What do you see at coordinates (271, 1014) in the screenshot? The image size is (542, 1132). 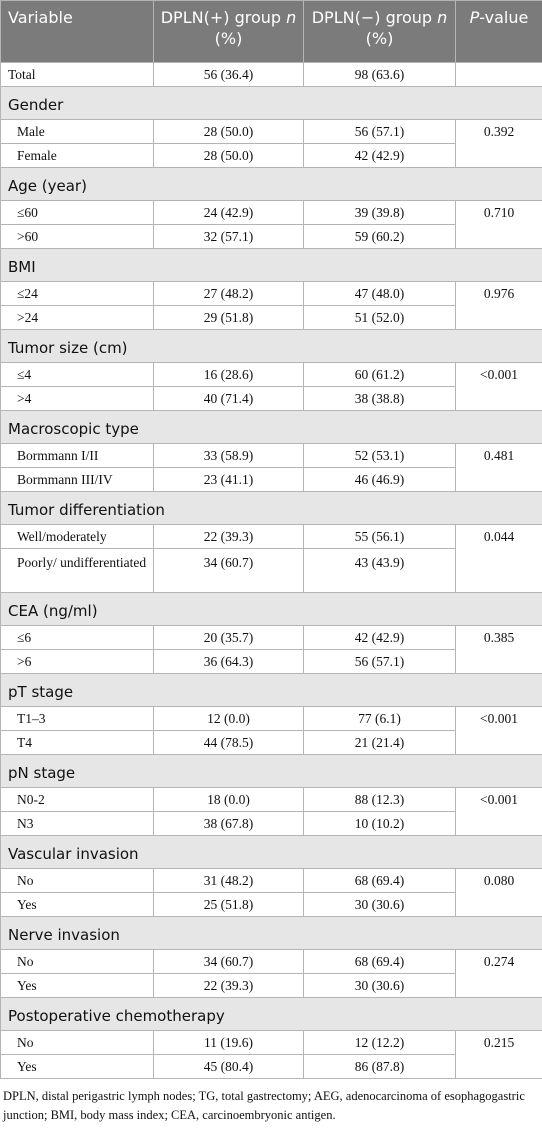 I see `section-title: Postoperative chemotherapy` at bounding box center [271, 1014].